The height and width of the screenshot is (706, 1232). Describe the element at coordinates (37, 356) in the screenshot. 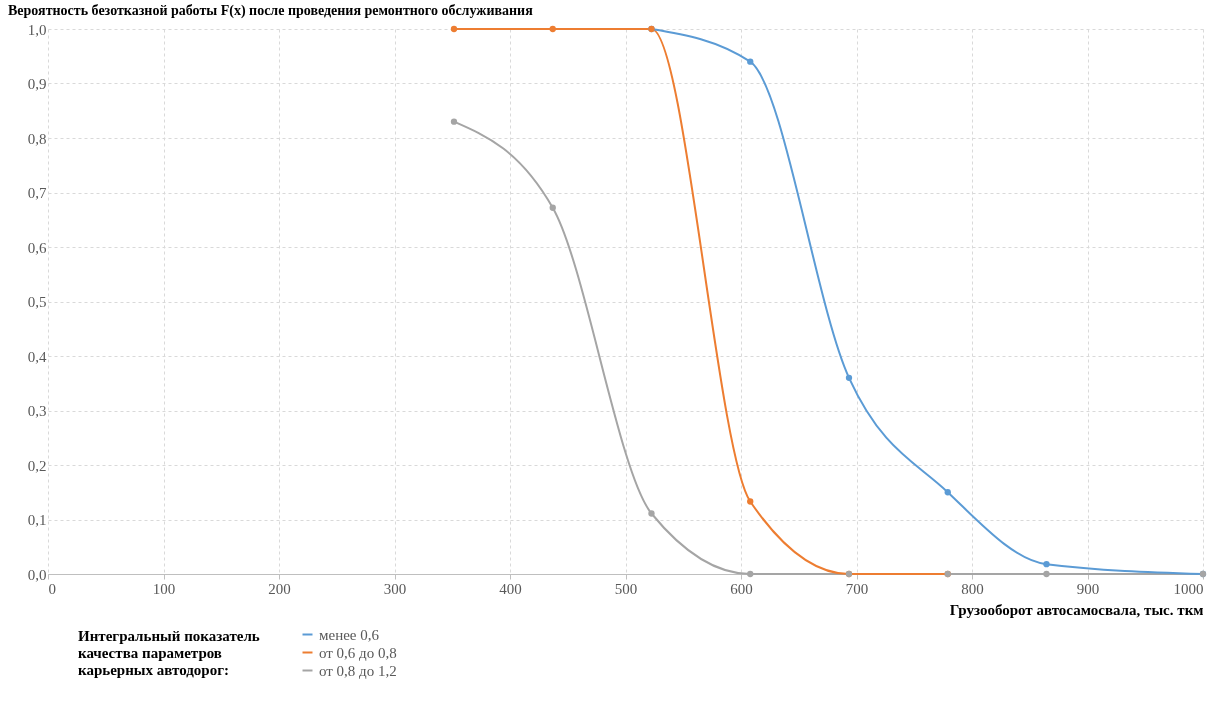

I see `y-tick-label: 0,4` at that location.